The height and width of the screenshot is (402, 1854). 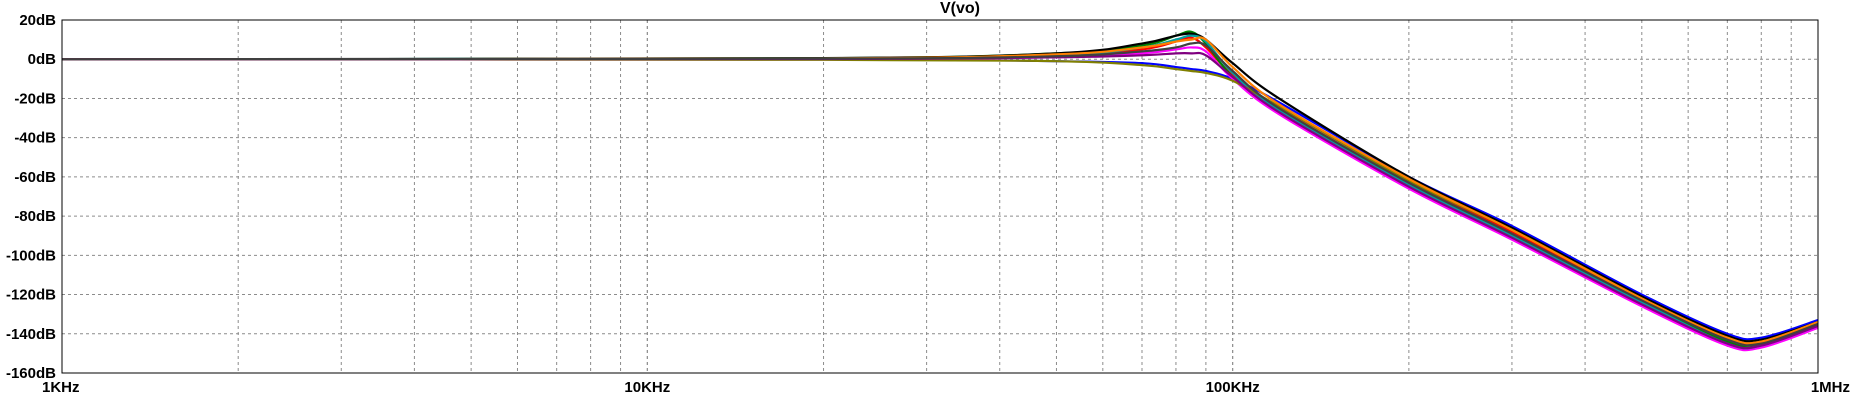 What do you see at coordinates (1233, 387) in the screenshot?
I see `x-tick-label: 100KHz` at bounding box center [1233, 387].